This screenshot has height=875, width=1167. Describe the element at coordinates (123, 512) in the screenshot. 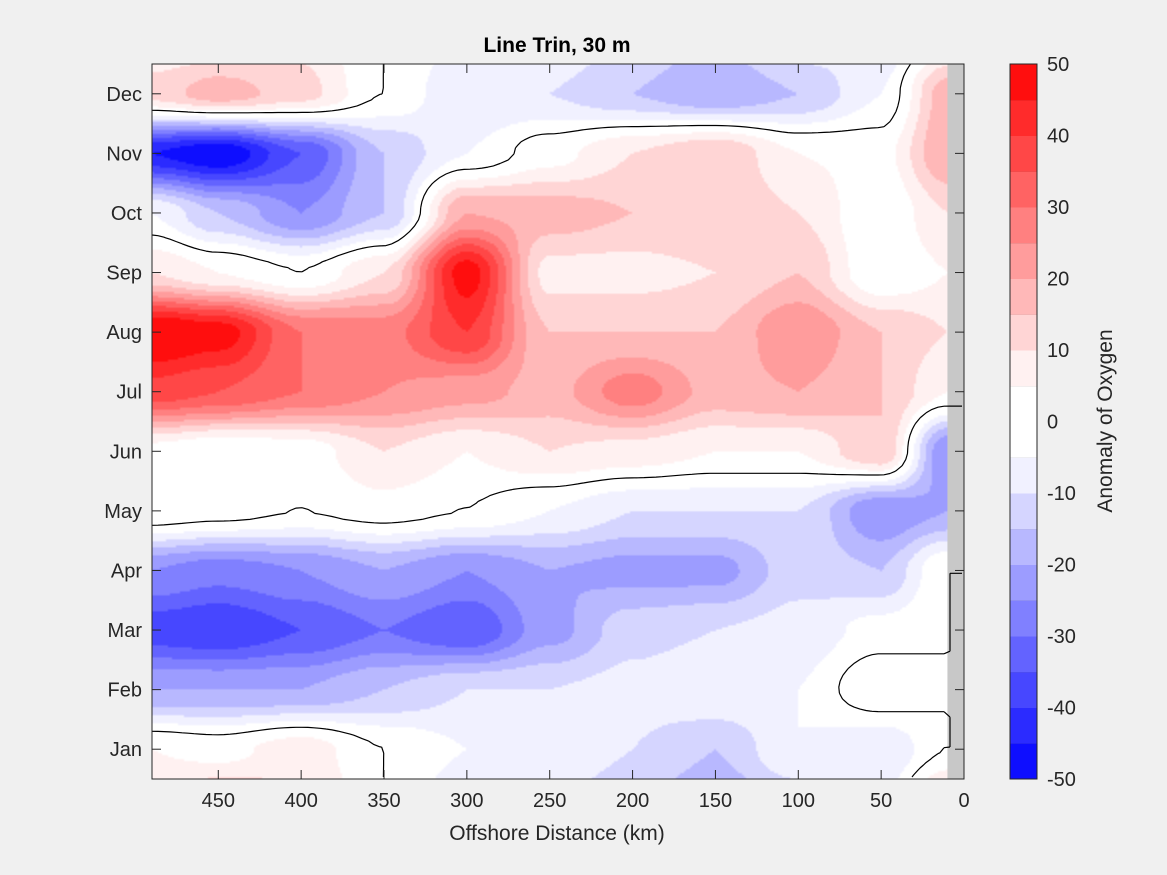

I see `y-tick-label: May` at that location.